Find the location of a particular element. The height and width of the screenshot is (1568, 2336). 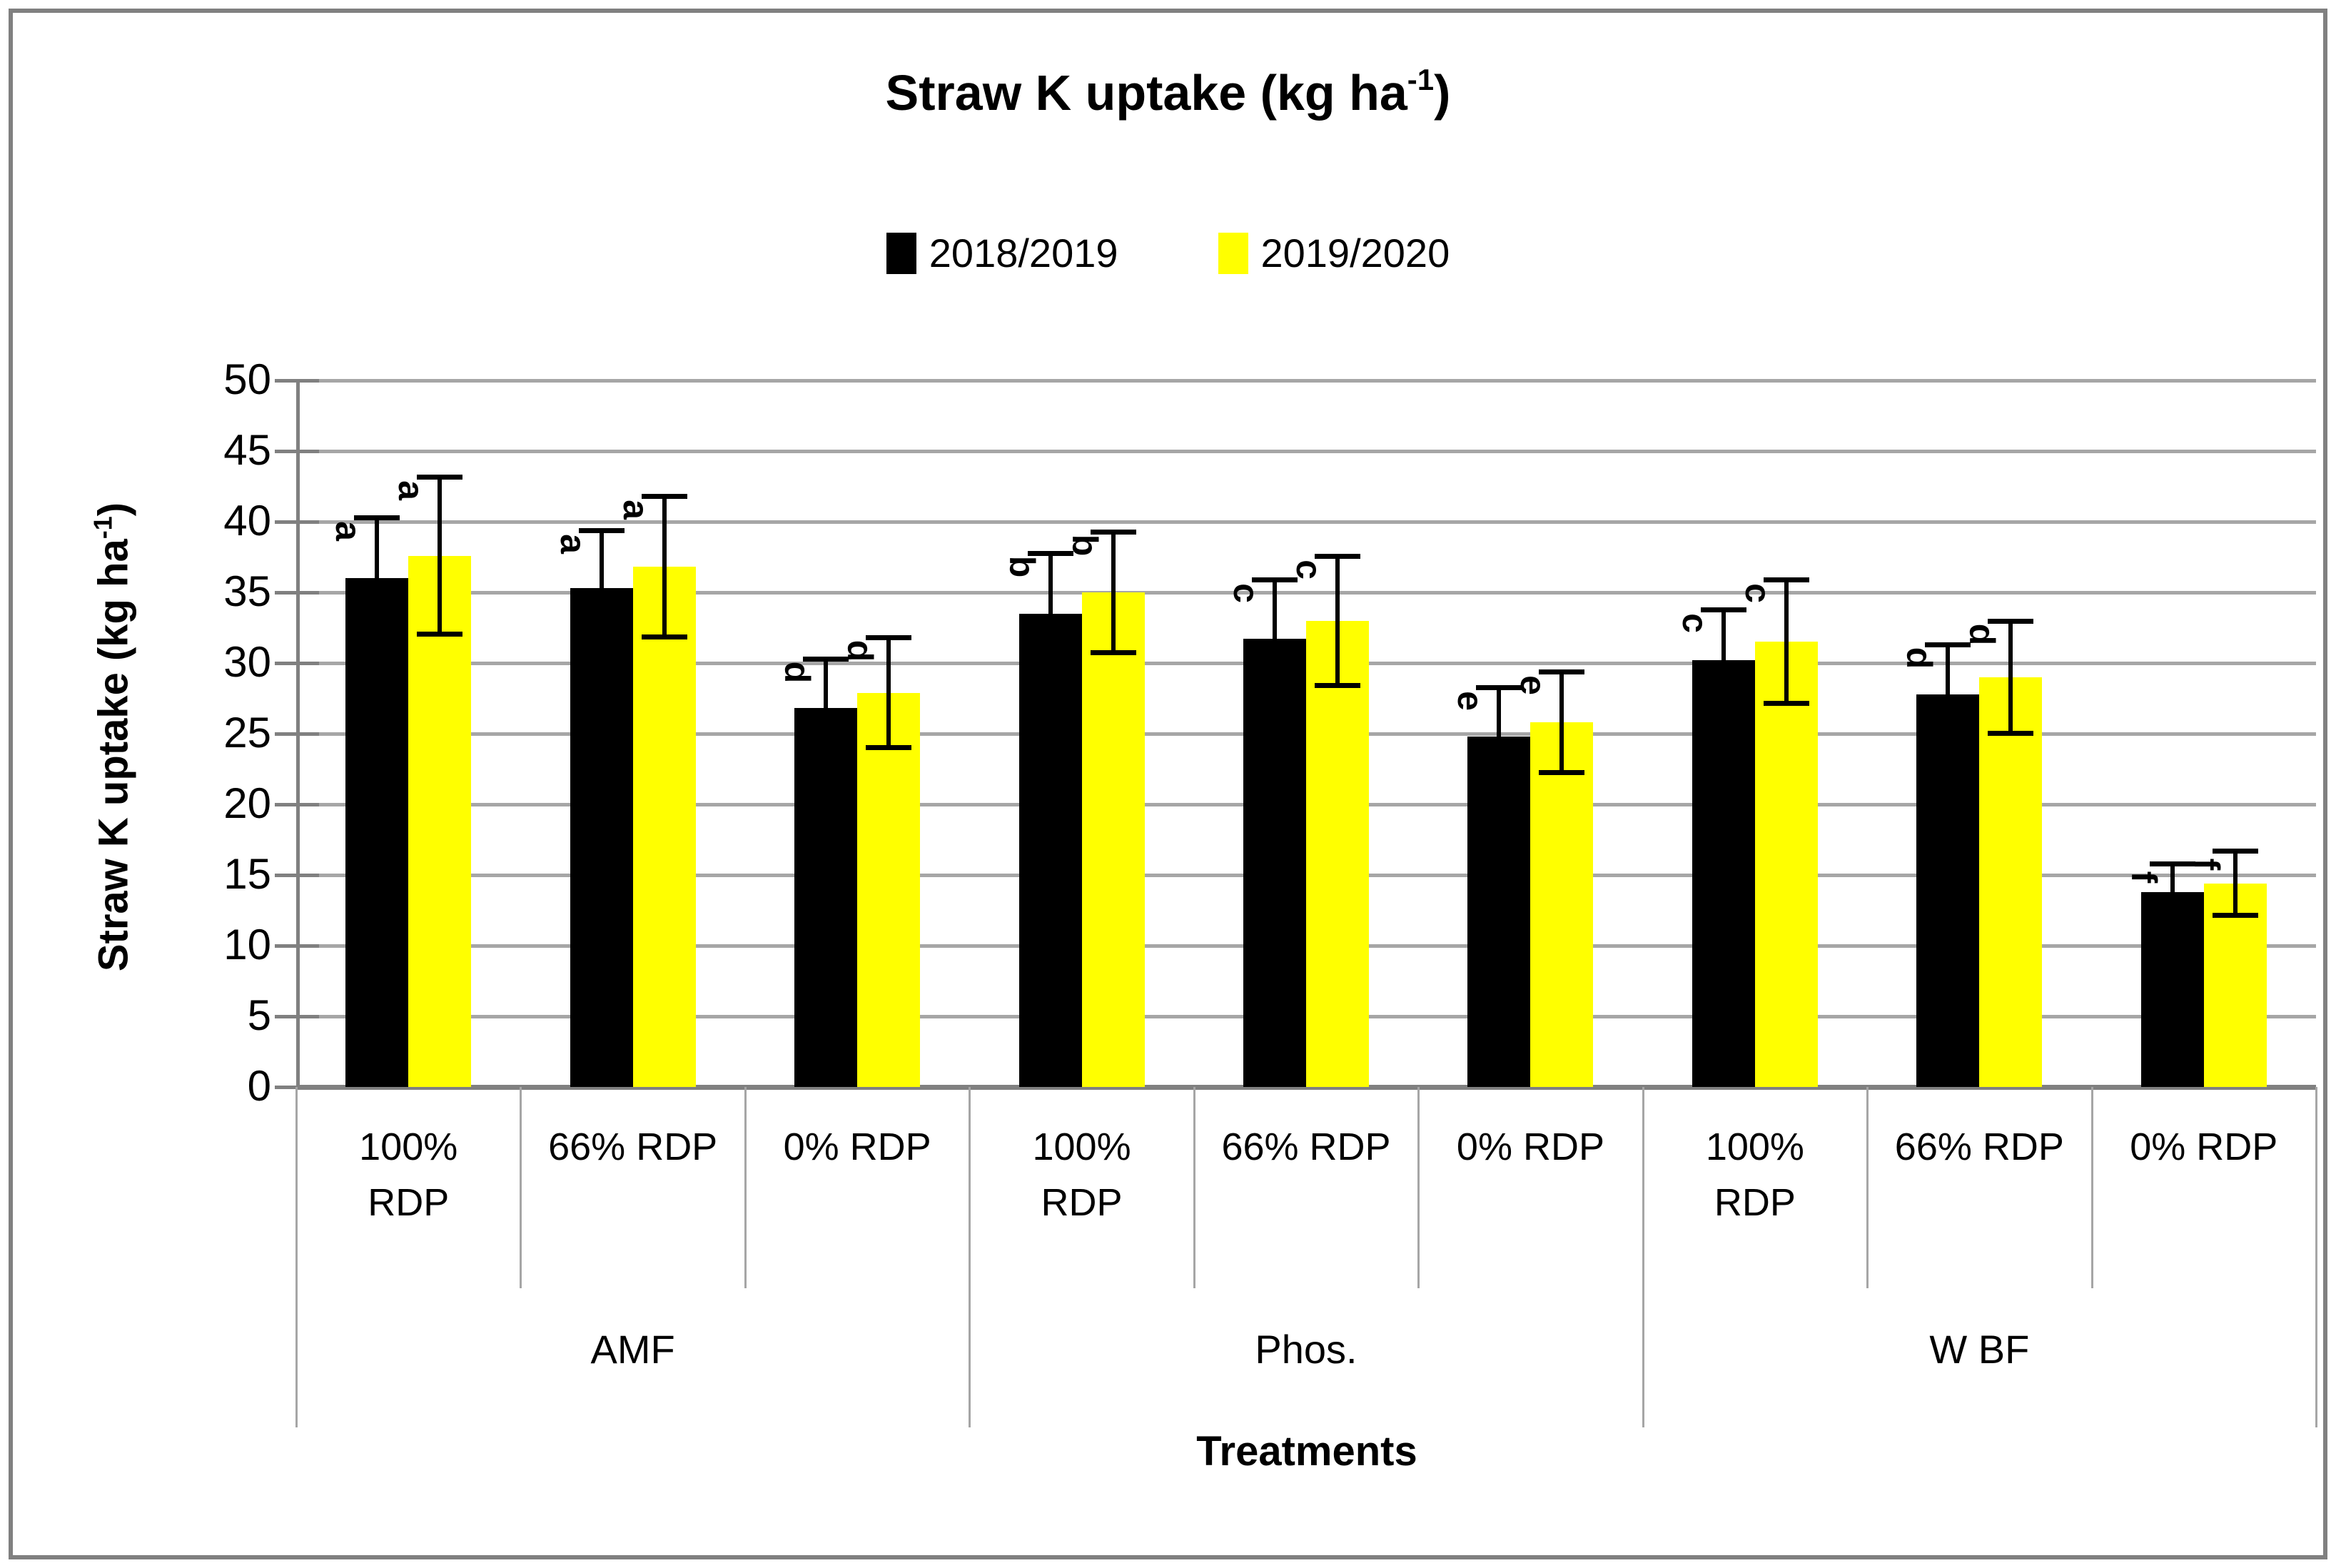

legend-item-2019-2020: 2019/2020 is located at coordinates (1334, 253).